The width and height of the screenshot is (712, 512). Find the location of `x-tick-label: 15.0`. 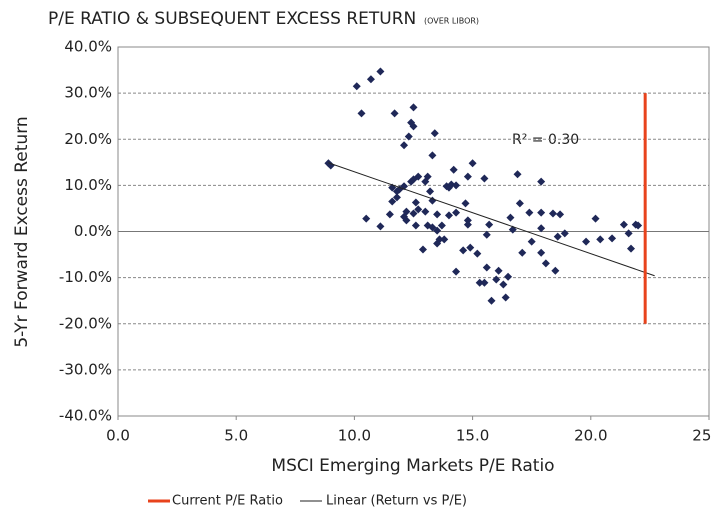

x-tick-label: 15.0 is located at coordinates (472, 436).